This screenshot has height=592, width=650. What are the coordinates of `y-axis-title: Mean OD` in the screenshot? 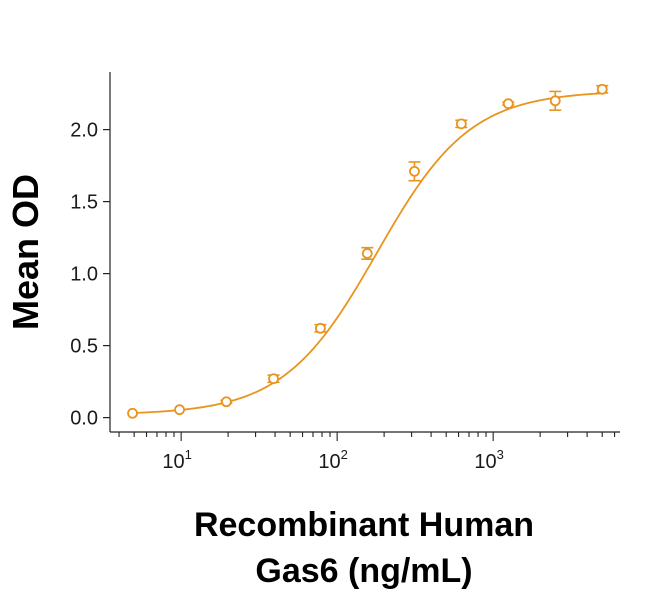 It's located at (25, 252).